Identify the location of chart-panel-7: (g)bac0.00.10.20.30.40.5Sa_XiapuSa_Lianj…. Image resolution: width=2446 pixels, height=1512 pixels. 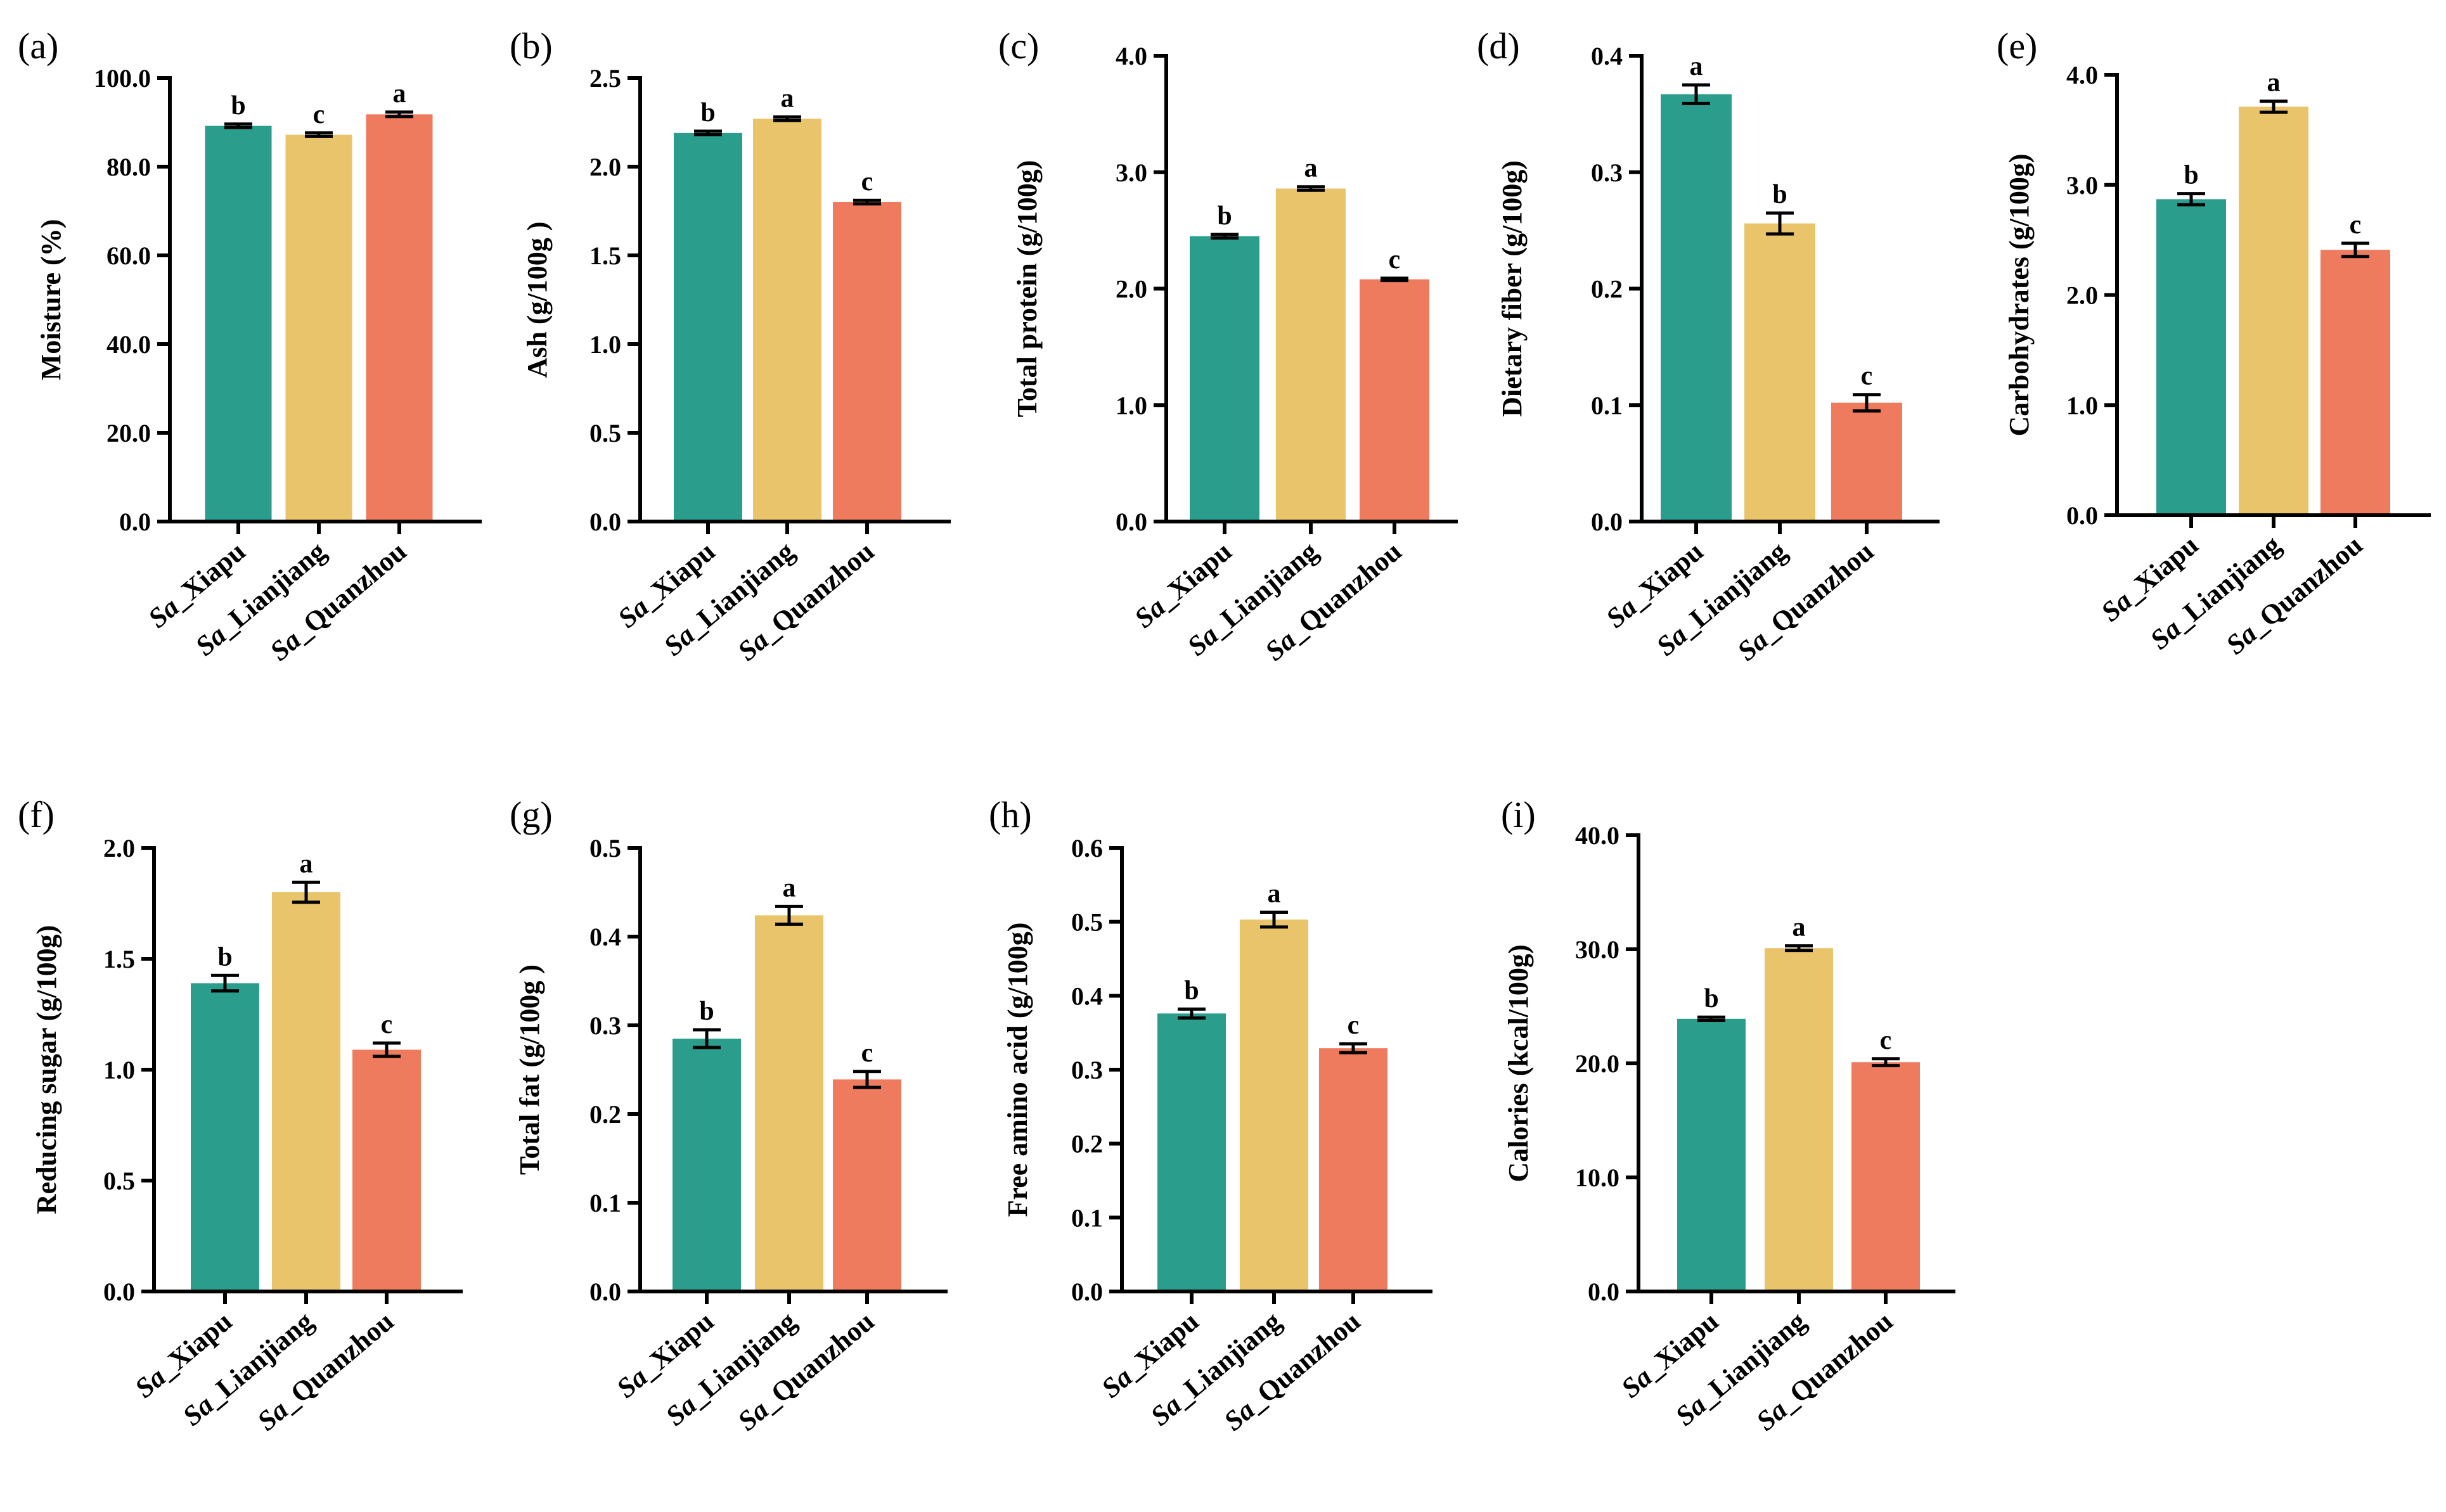
(729, 1115).